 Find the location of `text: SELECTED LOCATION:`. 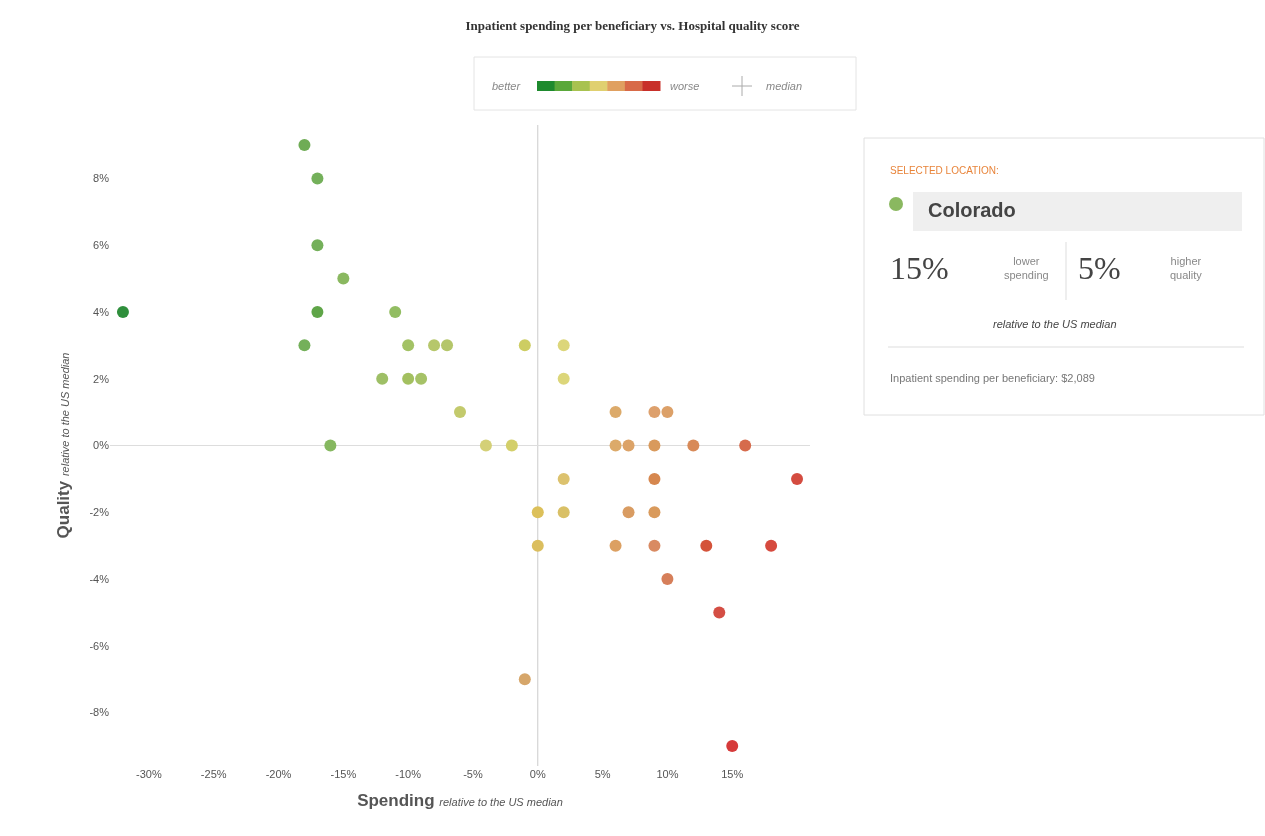

text: SELECTED LOCATION: is located at coordinates (944, 170).